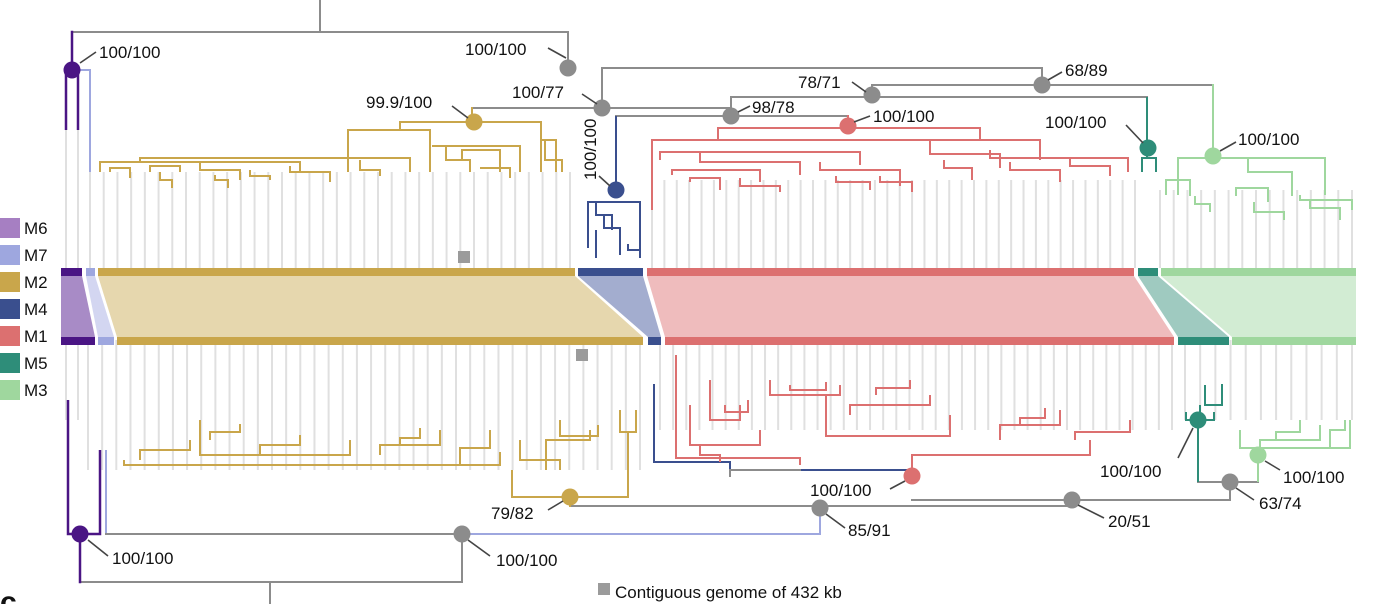 This screenshot has height=604, width=1387. Describe the element at coordinates (1198, 420) in the screenshot. I see `node-bottom-m5` at that location.